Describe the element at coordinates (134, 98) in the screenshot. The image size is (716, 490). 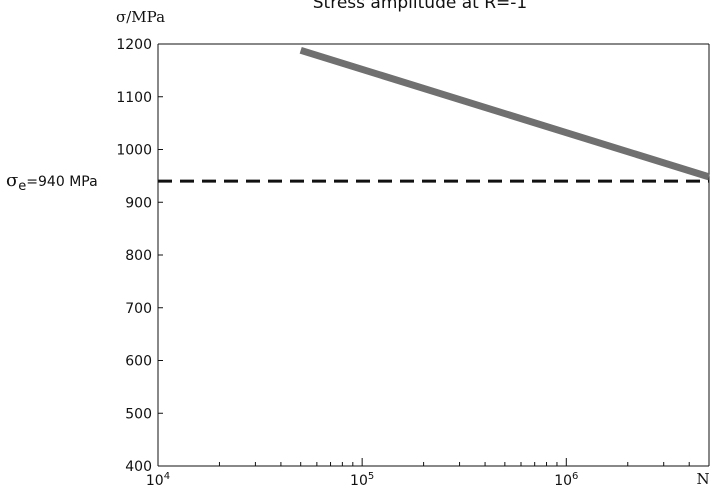
I see `y-tick-label: 1100` at that location.